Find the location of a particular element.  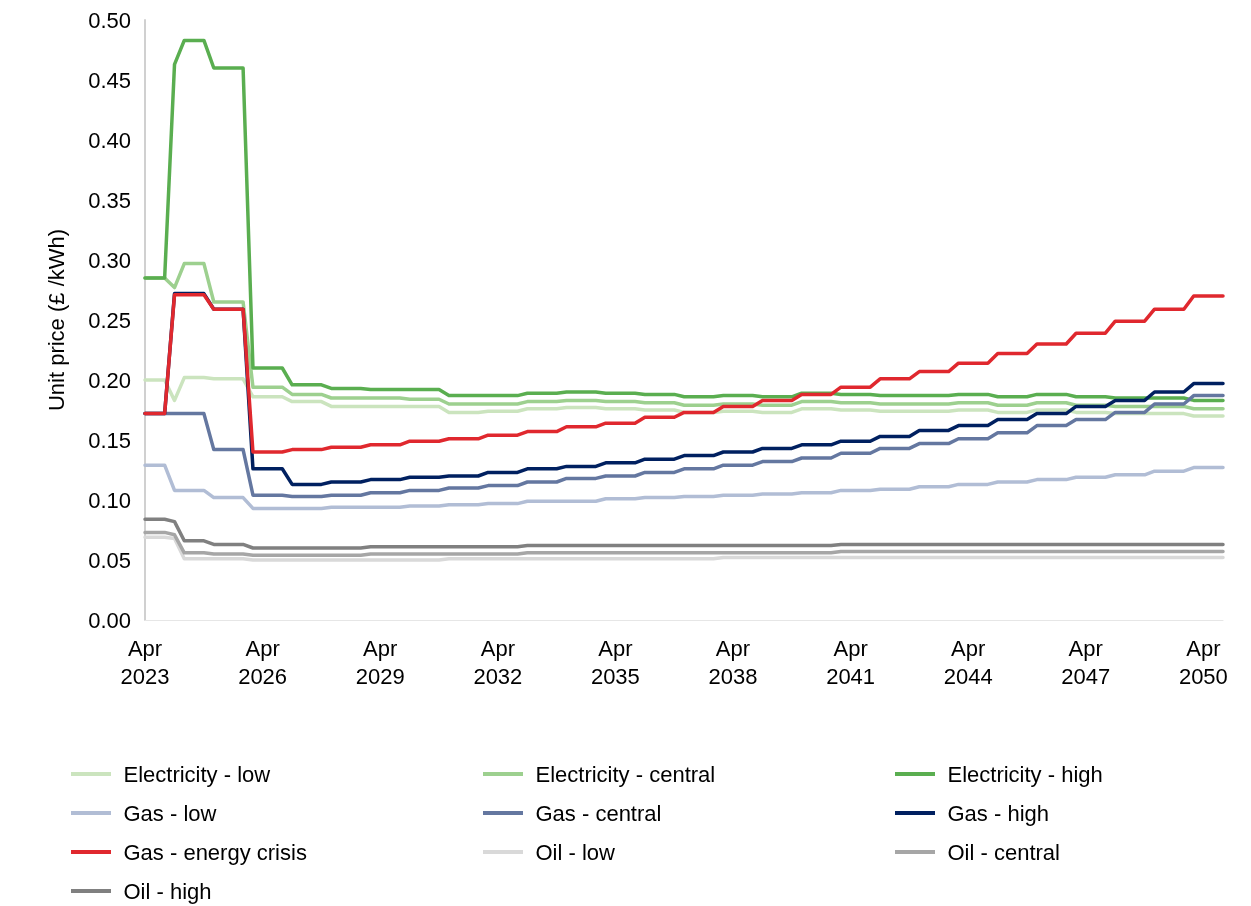

legend-label: Gas - energy crisis is located at coordinates (215, 852).